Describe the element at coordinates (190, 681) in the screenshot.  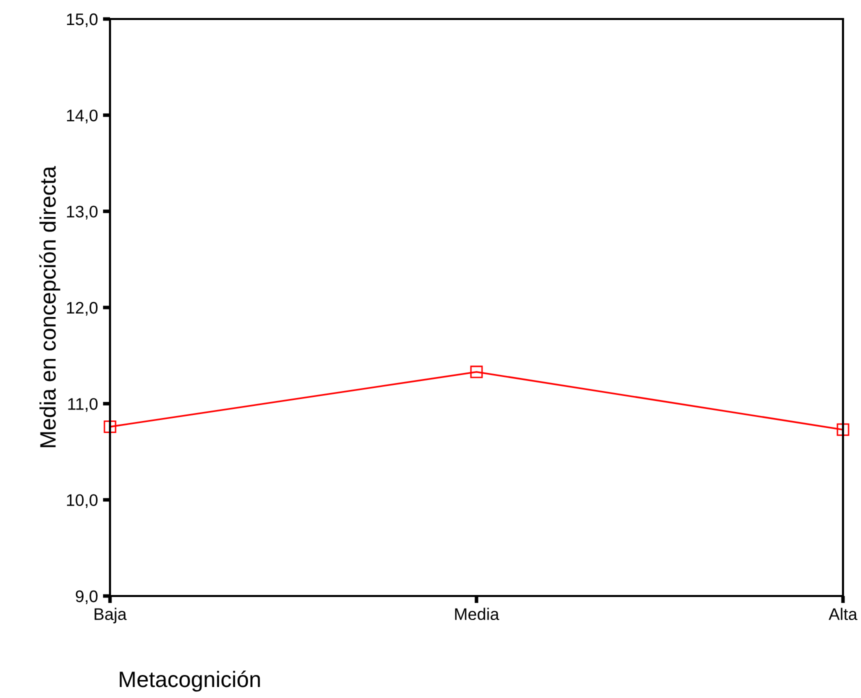
I see `x-axis-title: Metacognición` at that location.